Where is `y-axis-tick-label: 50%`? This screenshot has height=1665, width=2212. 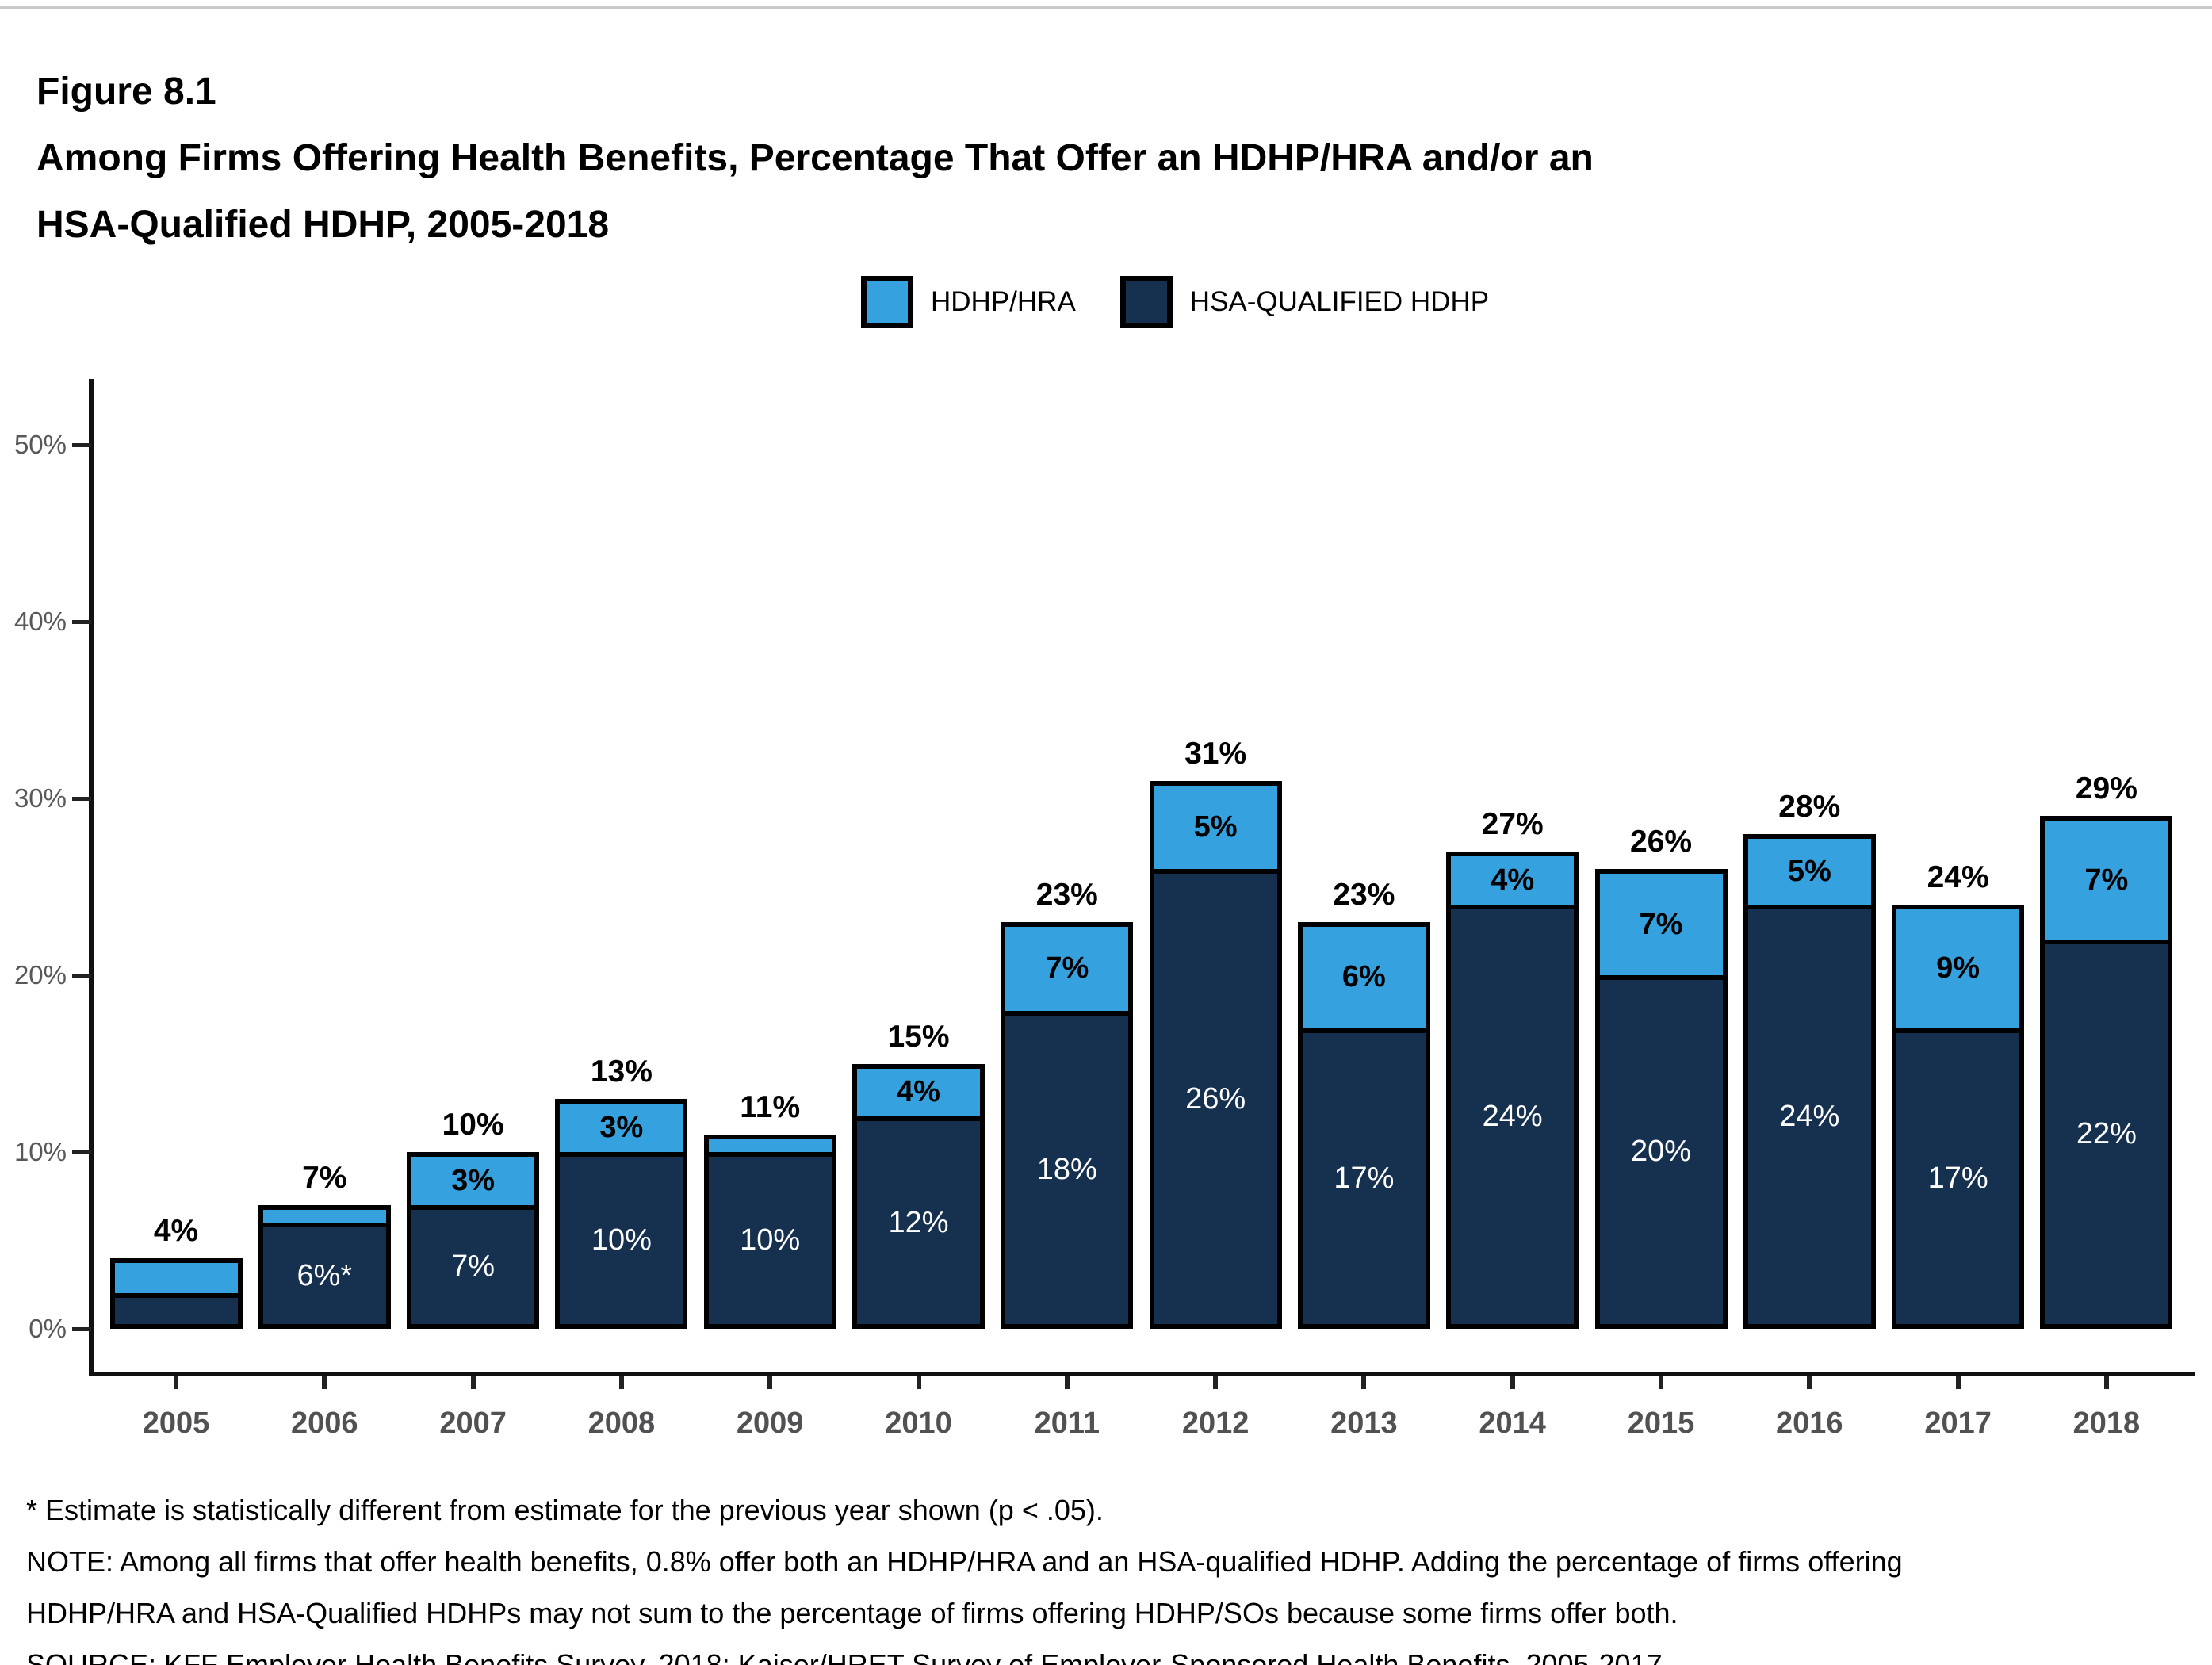 y-axis-tick-label: 50% is located at coordinates (40, 444).